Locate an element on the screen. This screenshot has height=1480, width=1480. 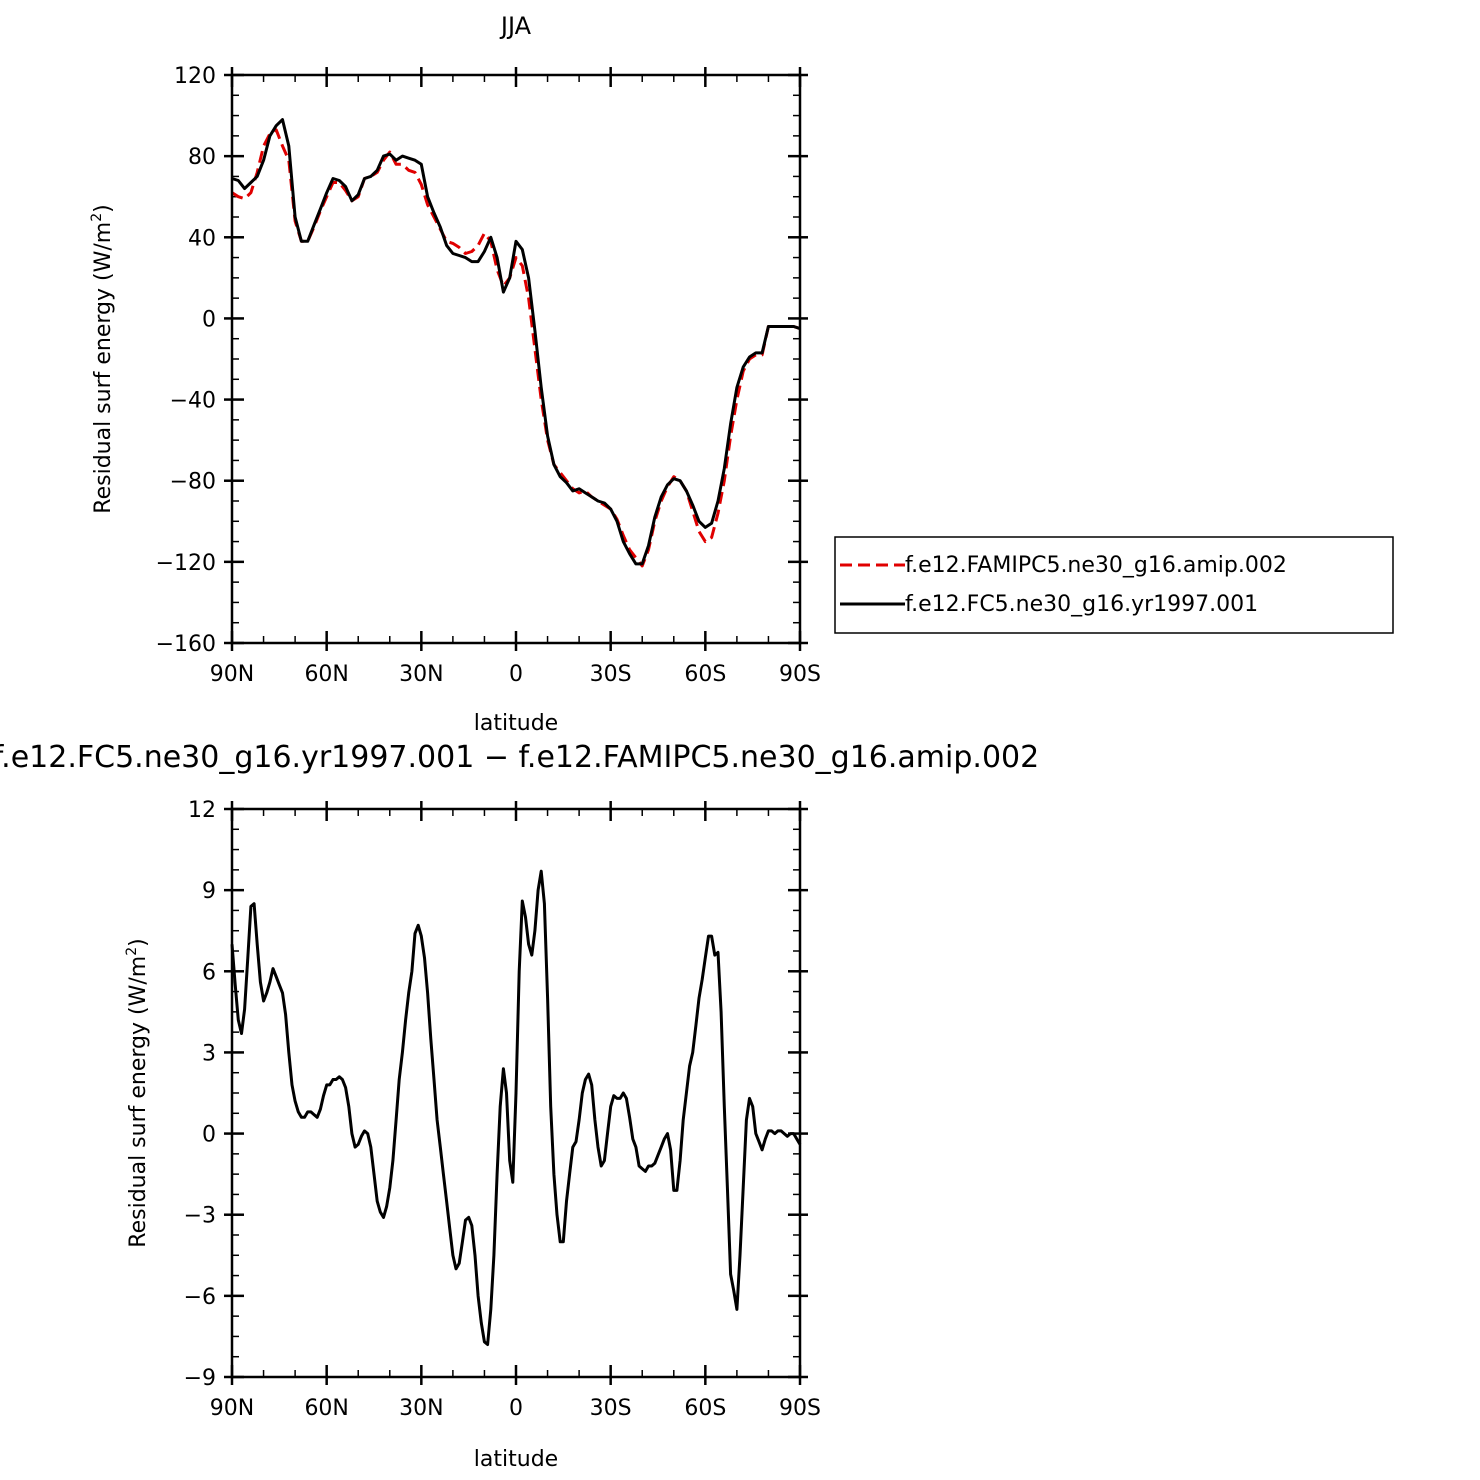
bottom-x-tick-label: 60S is located at coordinates (705, 1408).